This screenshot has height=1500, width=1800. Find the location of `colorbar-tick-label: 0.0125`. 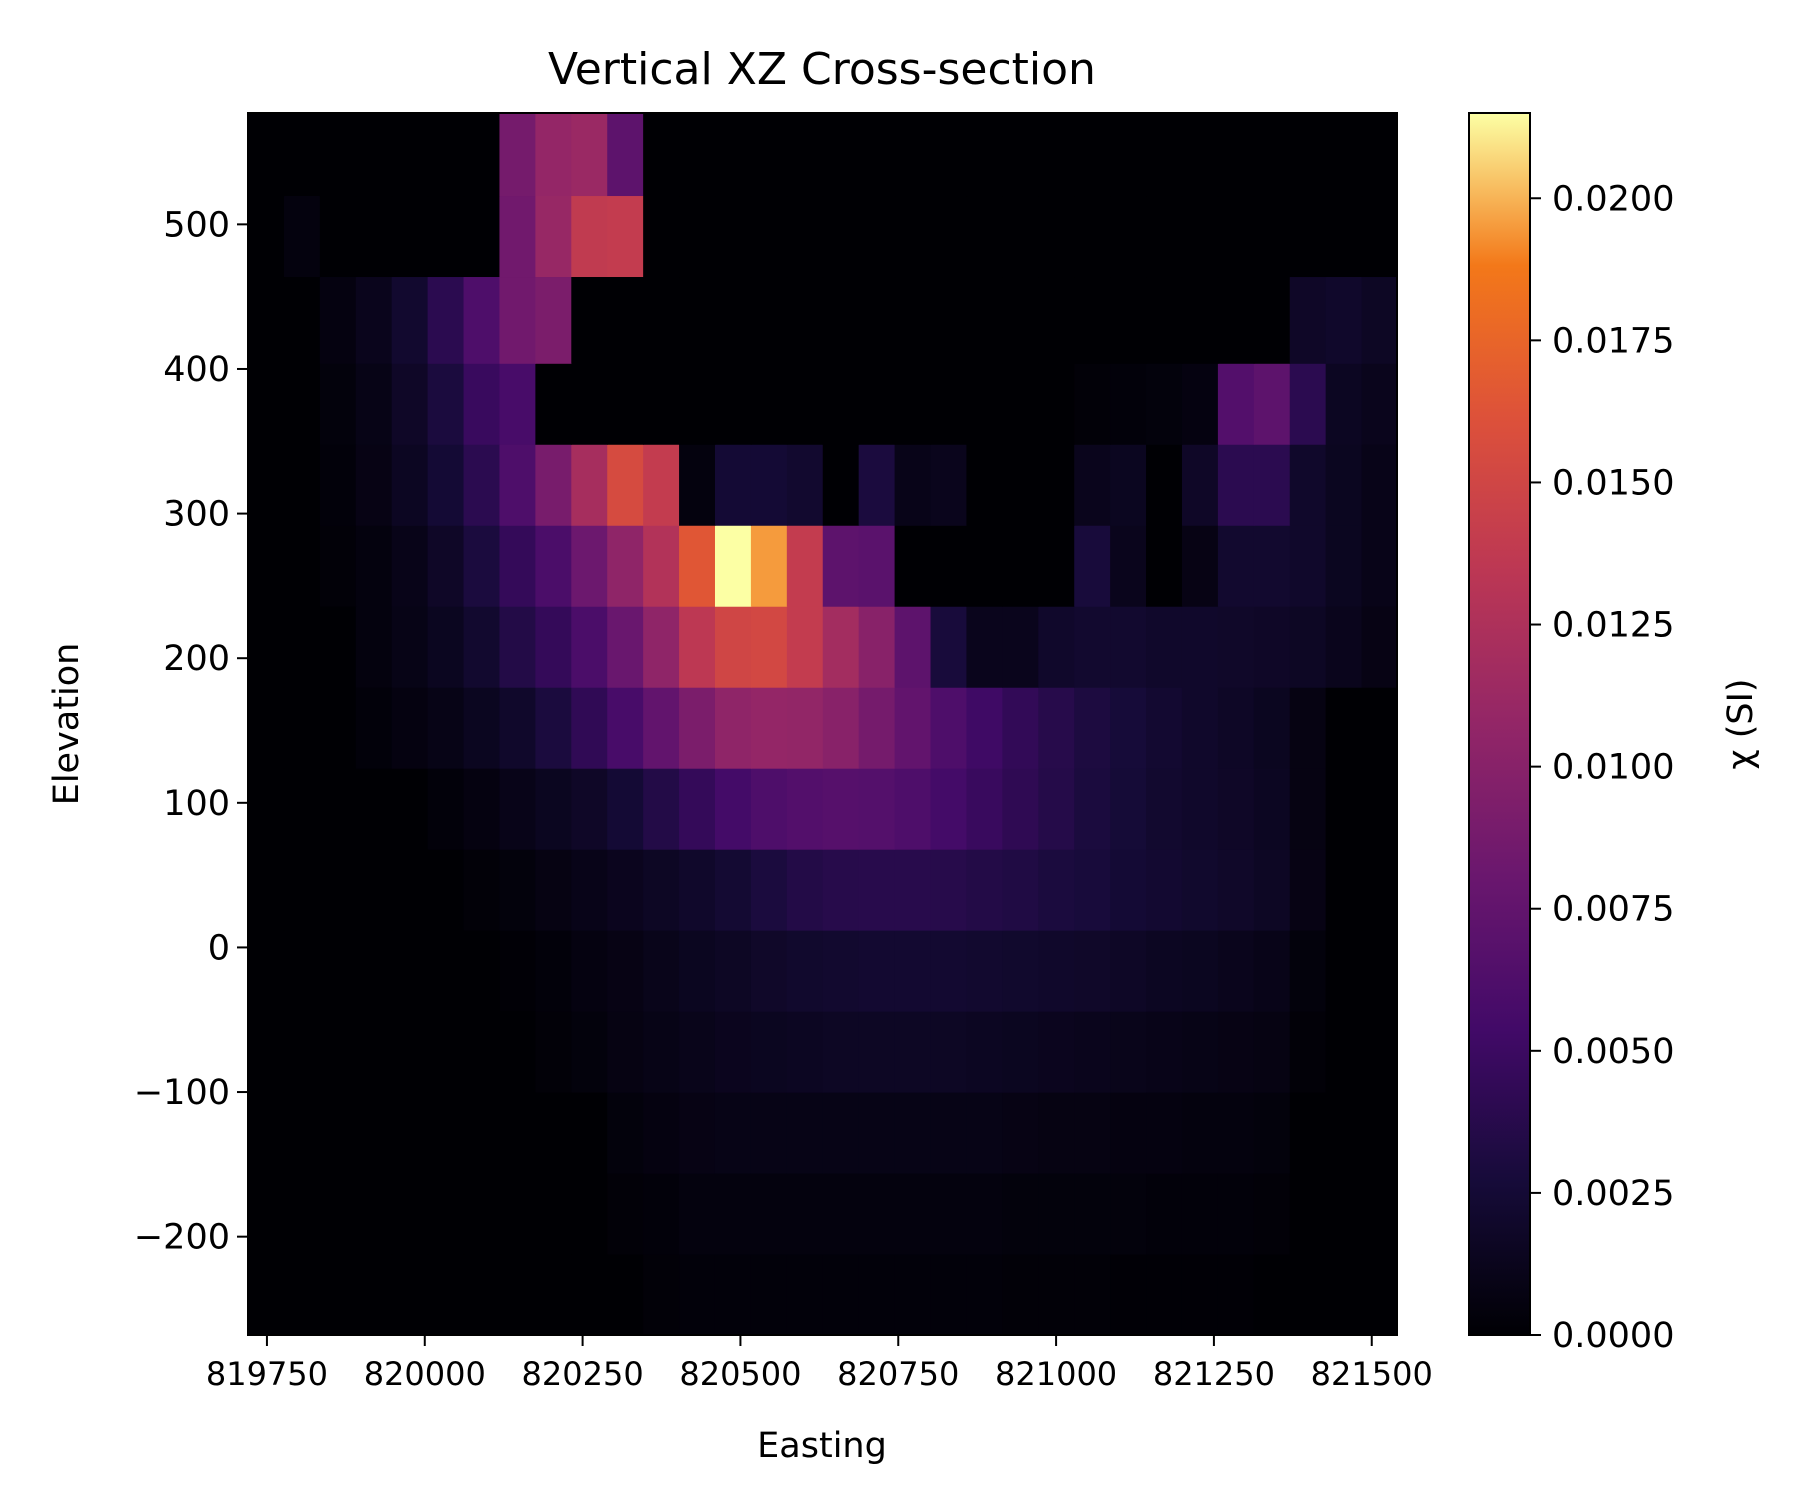

colorbar-tick-label: 0.0125 is located at coordinates (1613, 626).